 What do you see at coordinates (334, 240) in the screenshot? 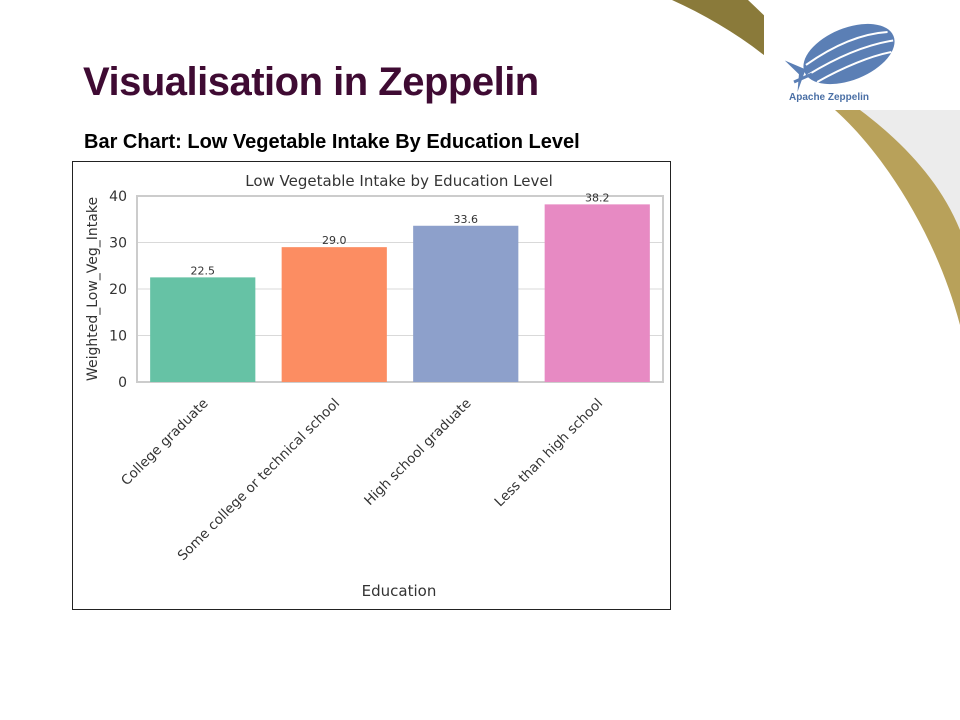
I see `bar-value-label: 29.0` at bounding box center [334, 240].